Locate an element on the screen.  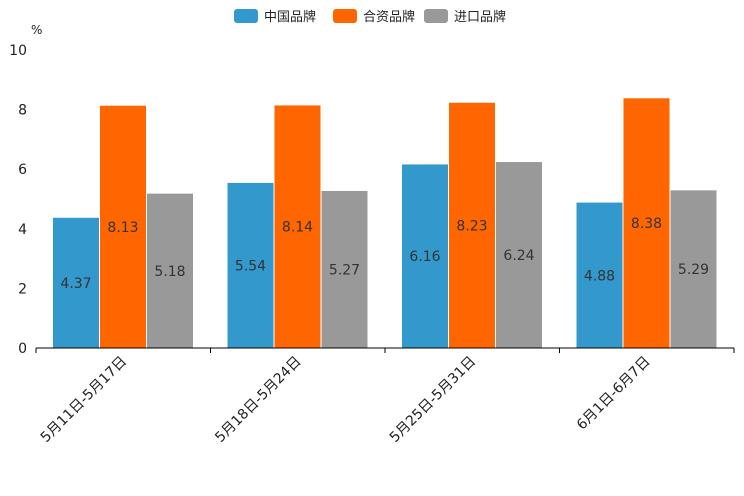
data-label: 4.88 is located at coordinates (599, 276).